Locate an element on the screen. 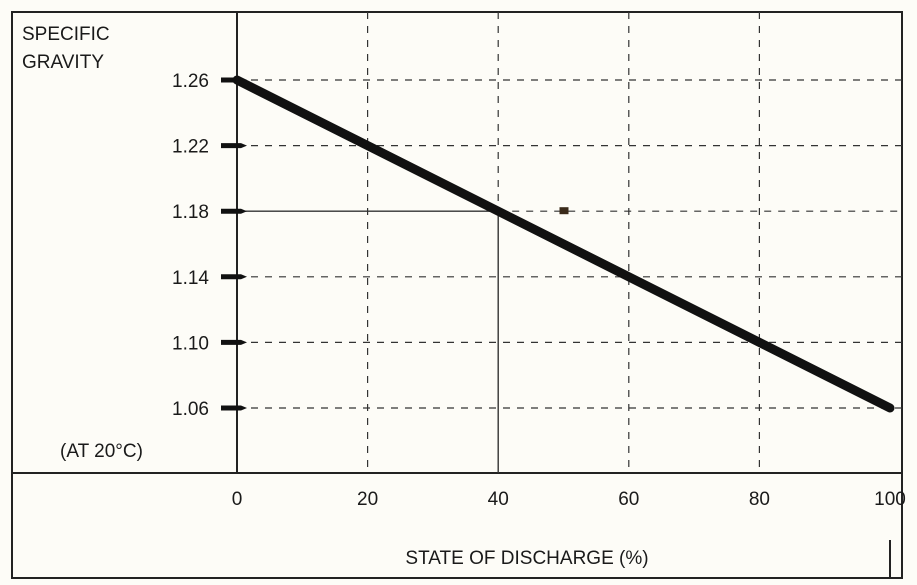 The height and width of the screenshot is (585, 917). x-tick-label: 60 is located at coordinates (628, 499).